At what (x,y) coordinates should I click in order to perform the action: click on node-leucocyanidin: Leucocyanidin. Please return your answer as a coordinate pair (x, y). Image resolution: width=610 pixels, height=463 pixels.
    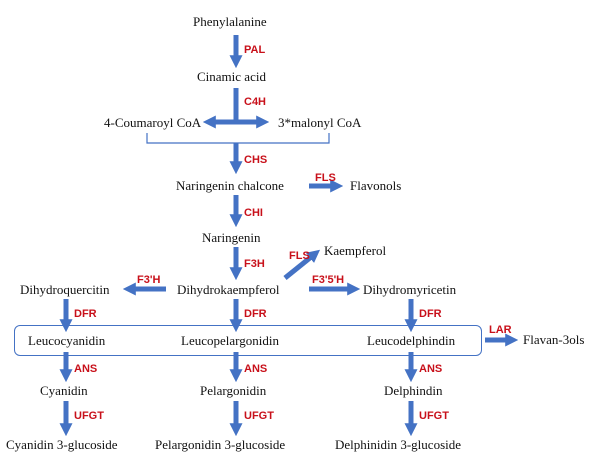
    Looking at the image, I should click on (67, 340).